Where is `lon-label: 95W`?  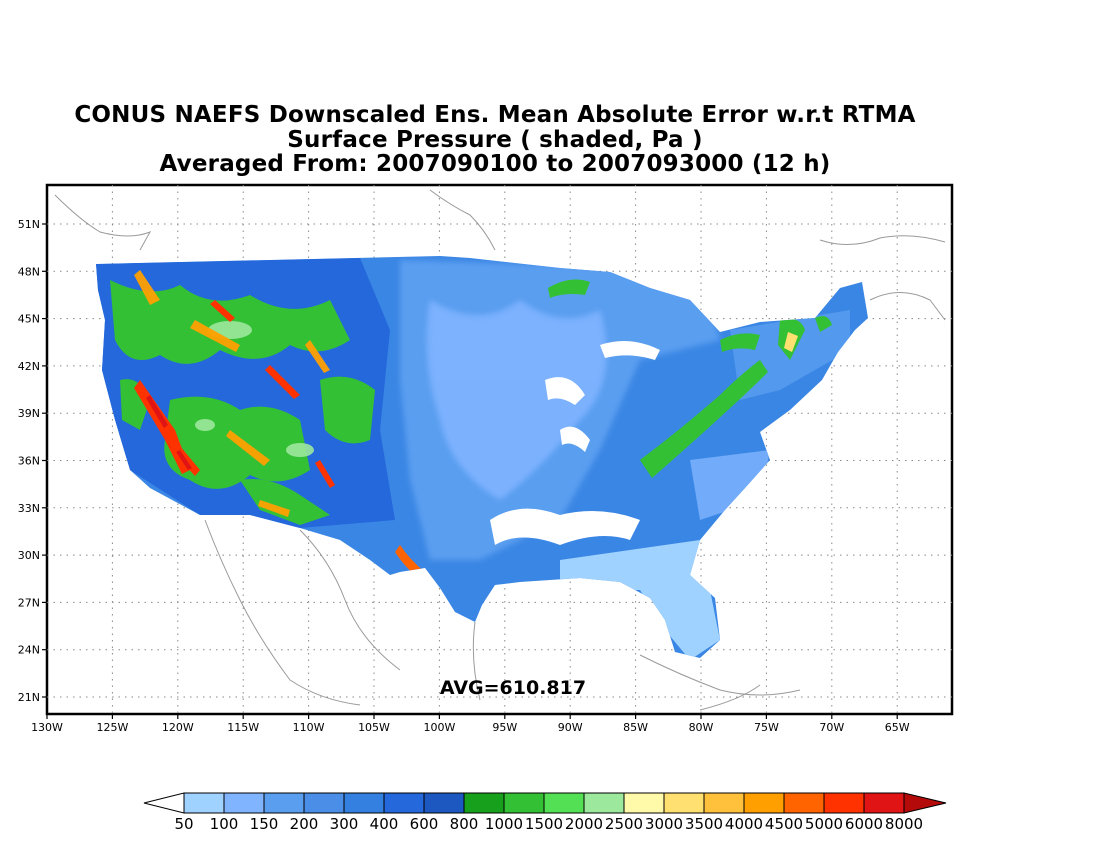
lon-label: 95W is located at coordinates (504, 727).